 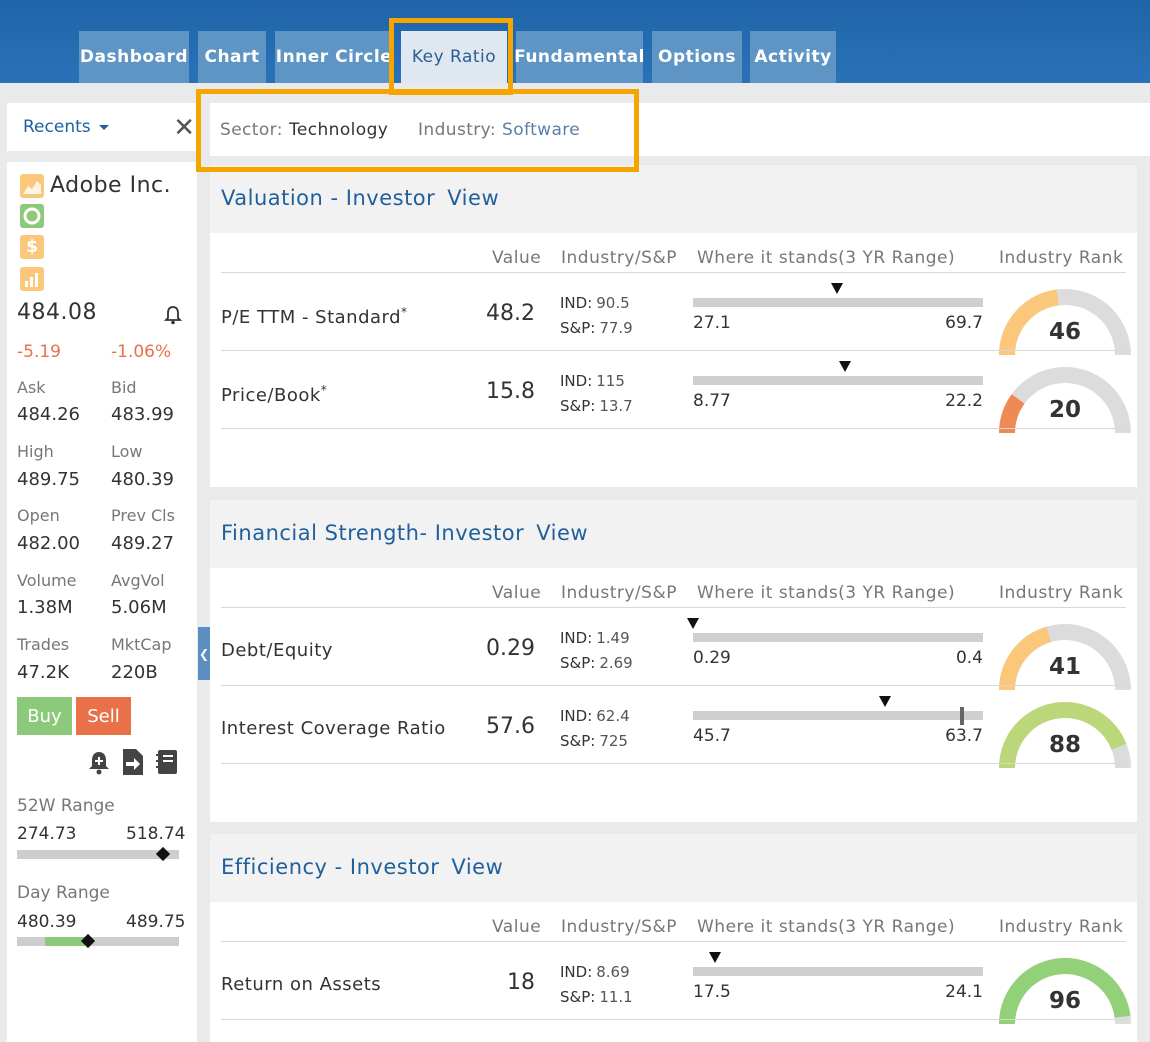 I want to click on sell-button: Sell, so click(x=103, y=716).